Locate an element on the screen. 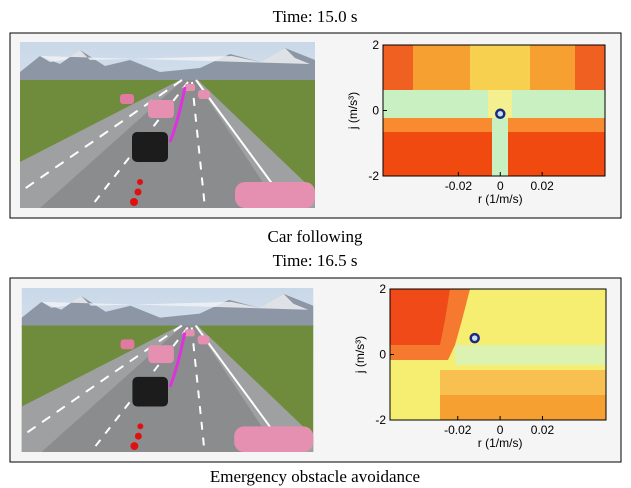 This screenshot has width=631, height=488. panel-title: Time: 15.0 s is located at coordinates (315, 16).